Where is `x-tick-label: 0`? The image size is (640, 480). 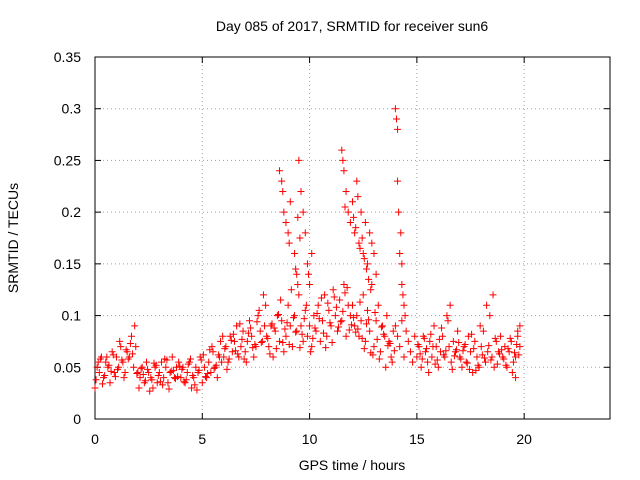
x-tick-label: 0 is located at coordinates (95, 439).